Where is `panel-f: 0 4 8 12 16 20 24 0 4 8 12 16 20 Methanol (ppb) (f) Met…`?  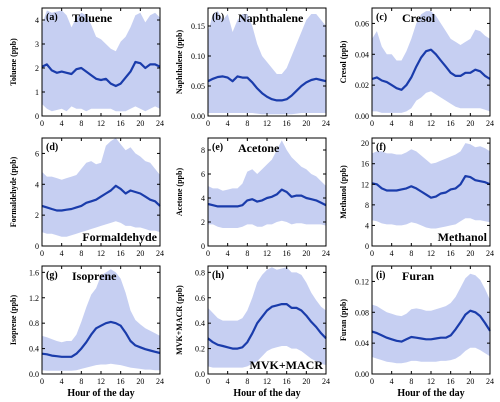
panel-f: 0 4 8 12 16 20 24 0 4 8 12 16 20 Methanol (ppb) (f) Met… is located at coordinates (416, 197).